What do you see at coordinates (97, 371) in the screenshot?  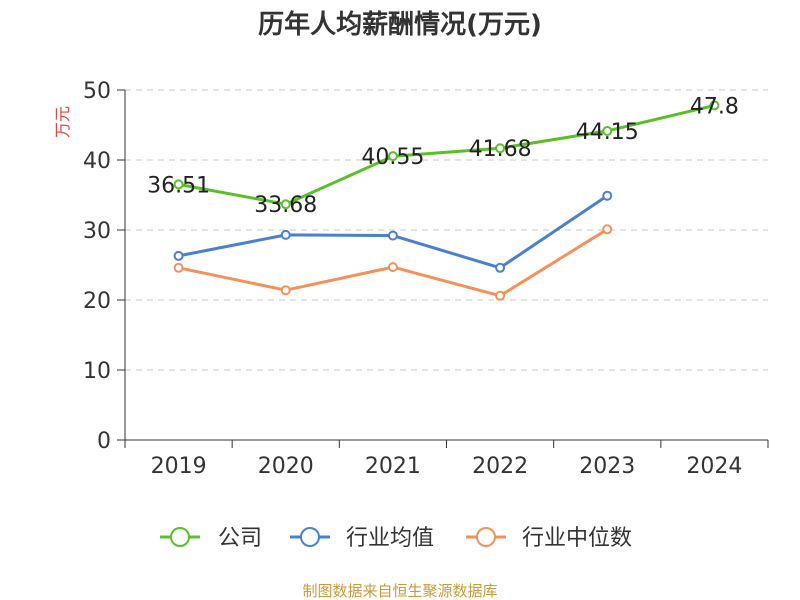 I see `y-tick-label: 10` at bounding box center [97, 371].